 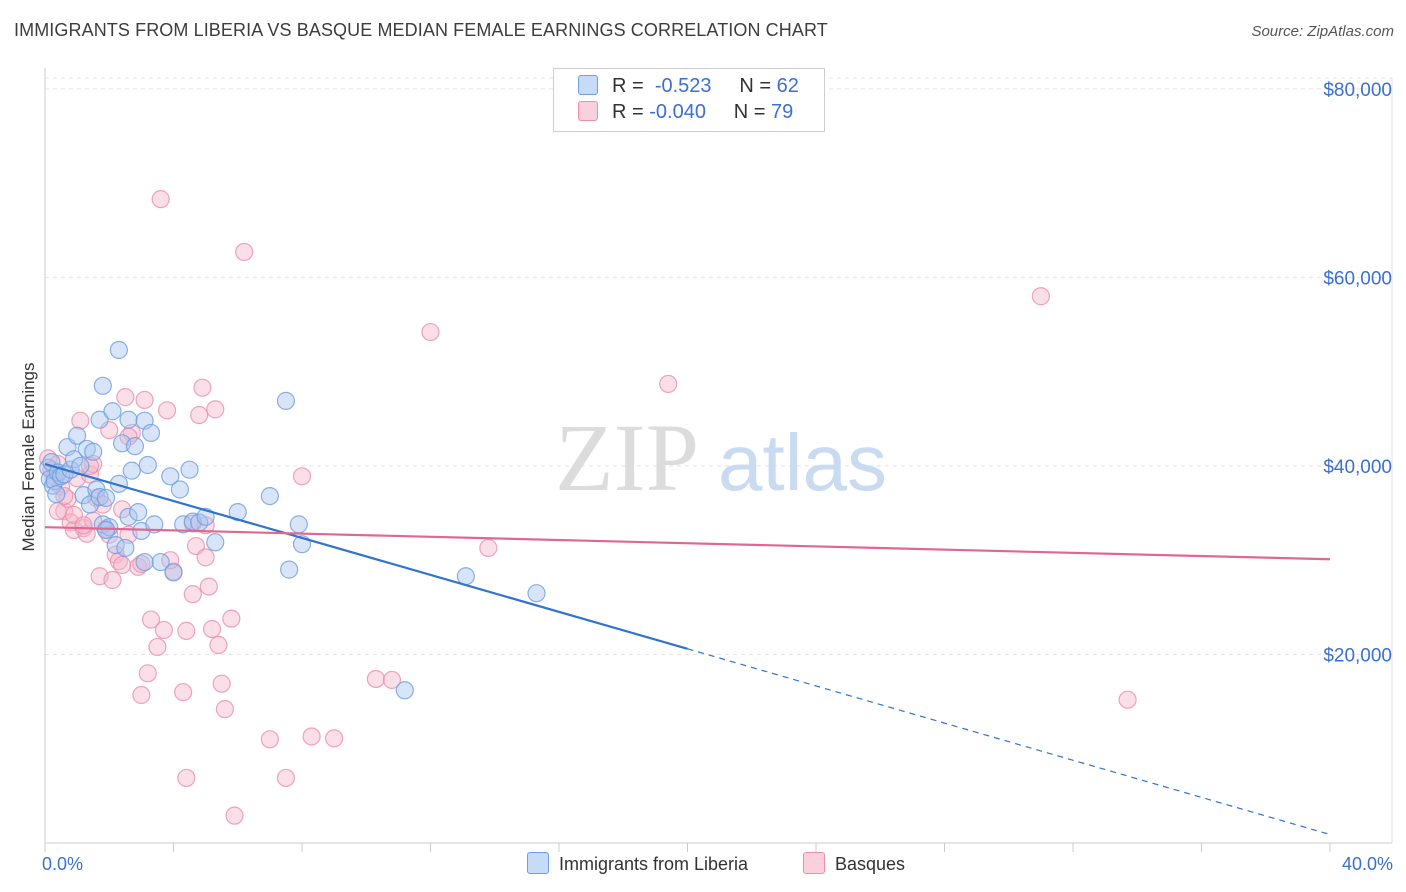 What do you see at coordinates (627, 457) in the screenshot?
I see `watermark-zip: ZIP` at bounding box center [627, 457].